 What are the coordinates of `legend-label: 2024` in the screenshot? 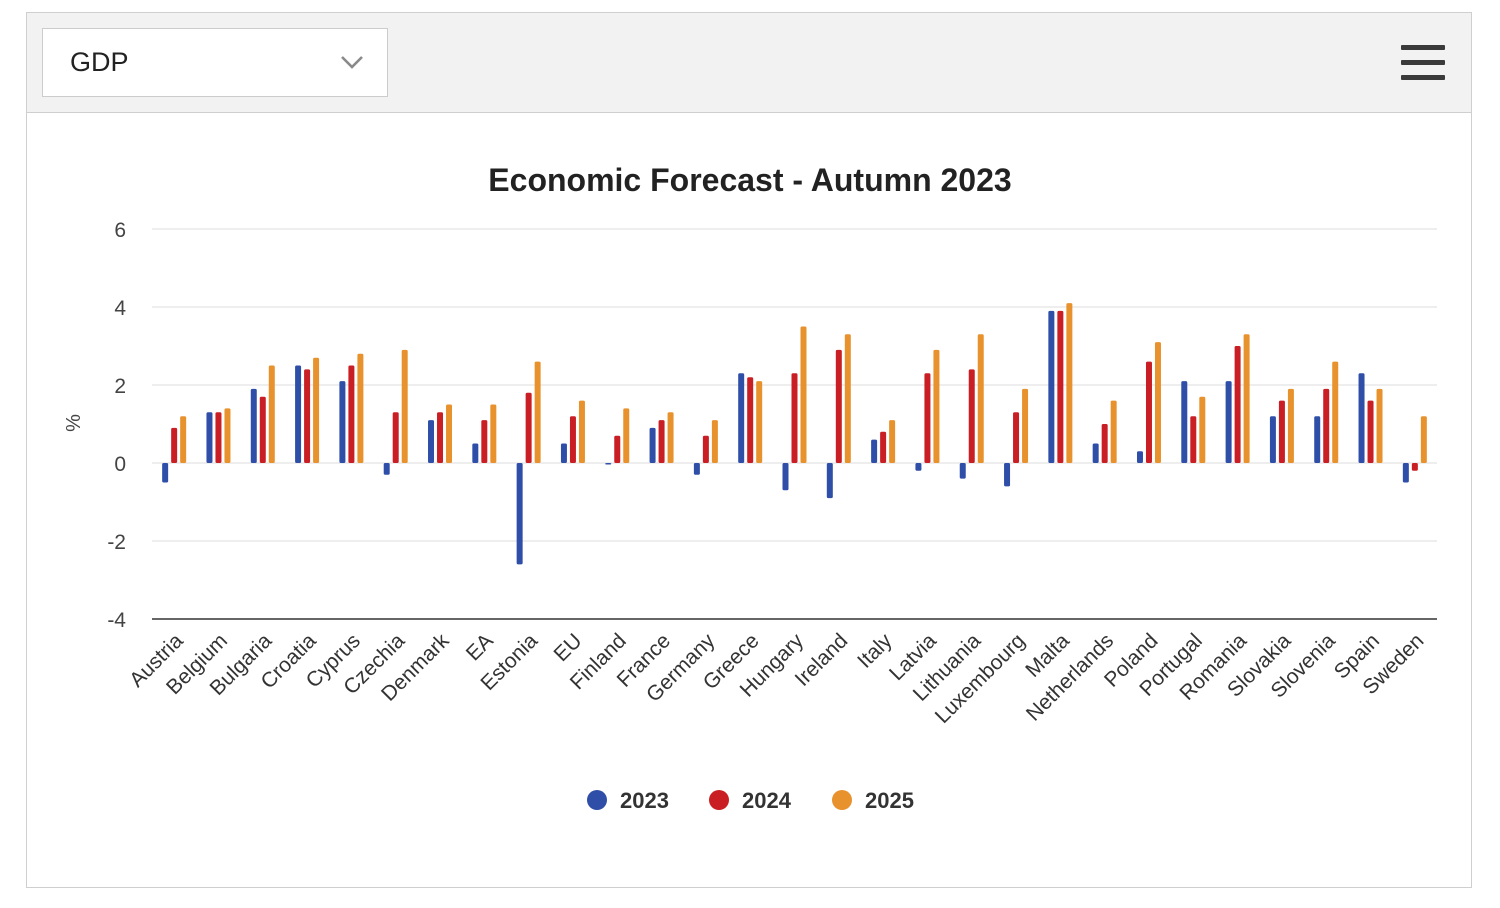 It's located at (767, 800).